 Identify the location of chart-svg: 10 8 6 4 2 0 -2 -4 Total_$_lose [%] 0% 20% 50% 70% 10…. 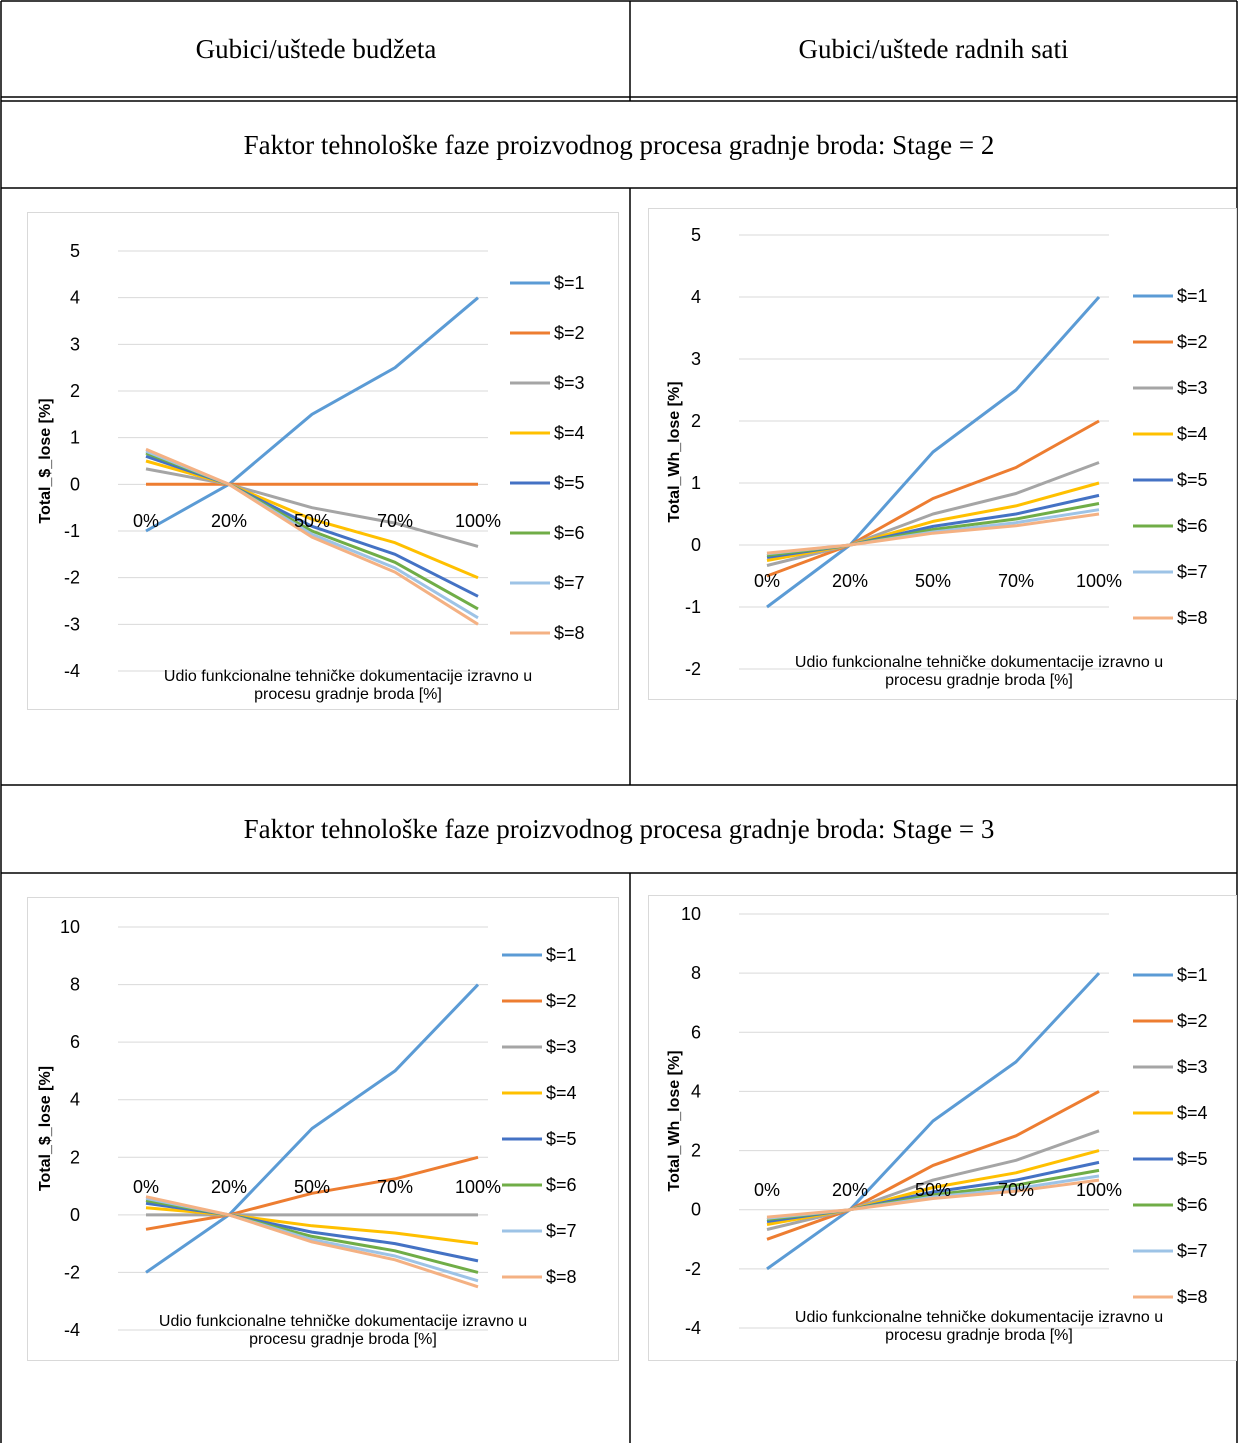
(307, 1132).